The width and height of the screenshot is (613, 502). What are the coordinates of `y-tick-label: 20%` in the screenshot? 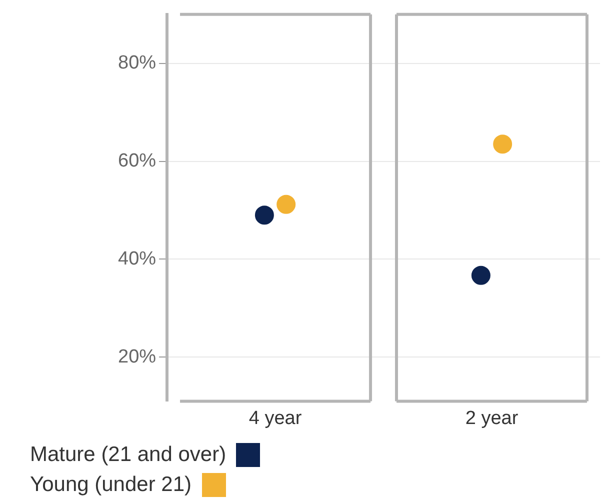 It's located at (137, 357).